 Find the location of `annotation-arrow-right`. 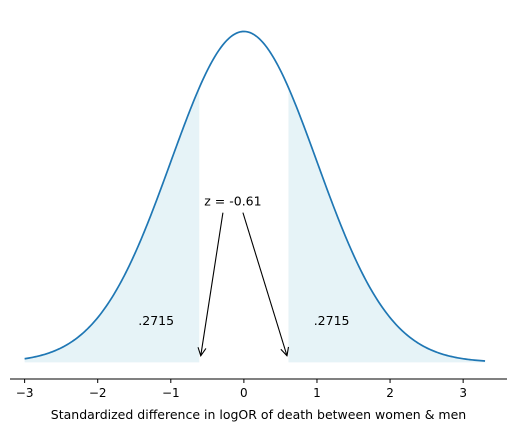

annotation-arrow-right is located at coordinates (264, 284).